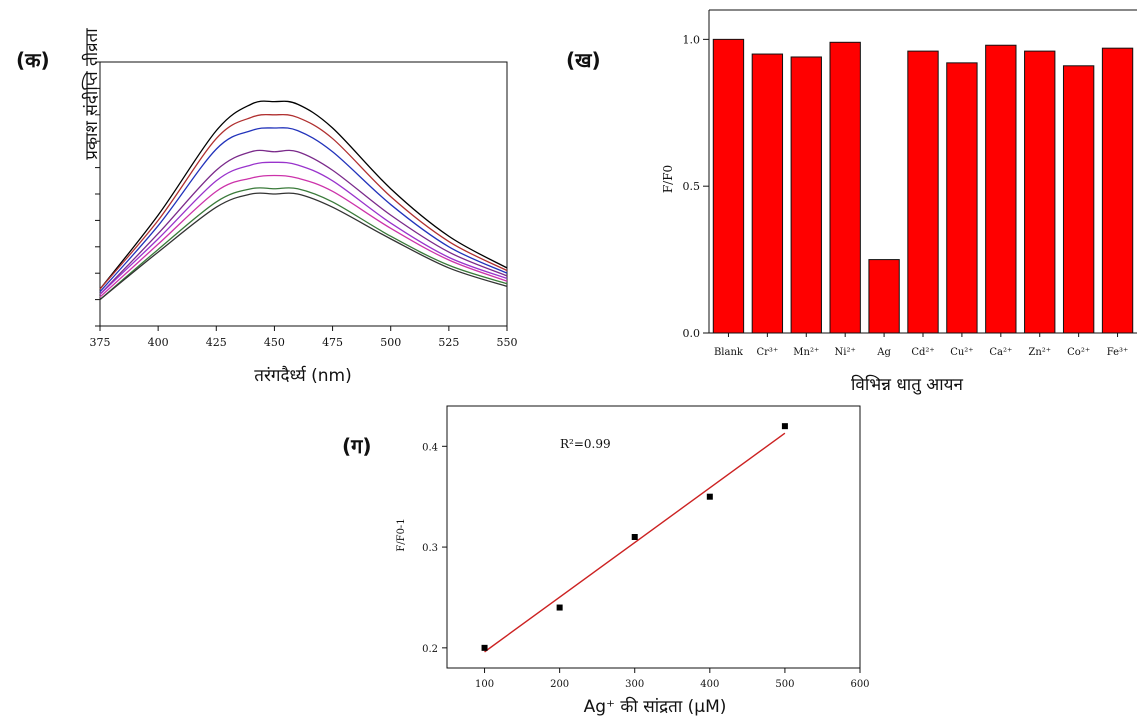 The height and width of the screenshot is (717, 1137). I want to click on panel-c-fit-line, so click(635, 542).